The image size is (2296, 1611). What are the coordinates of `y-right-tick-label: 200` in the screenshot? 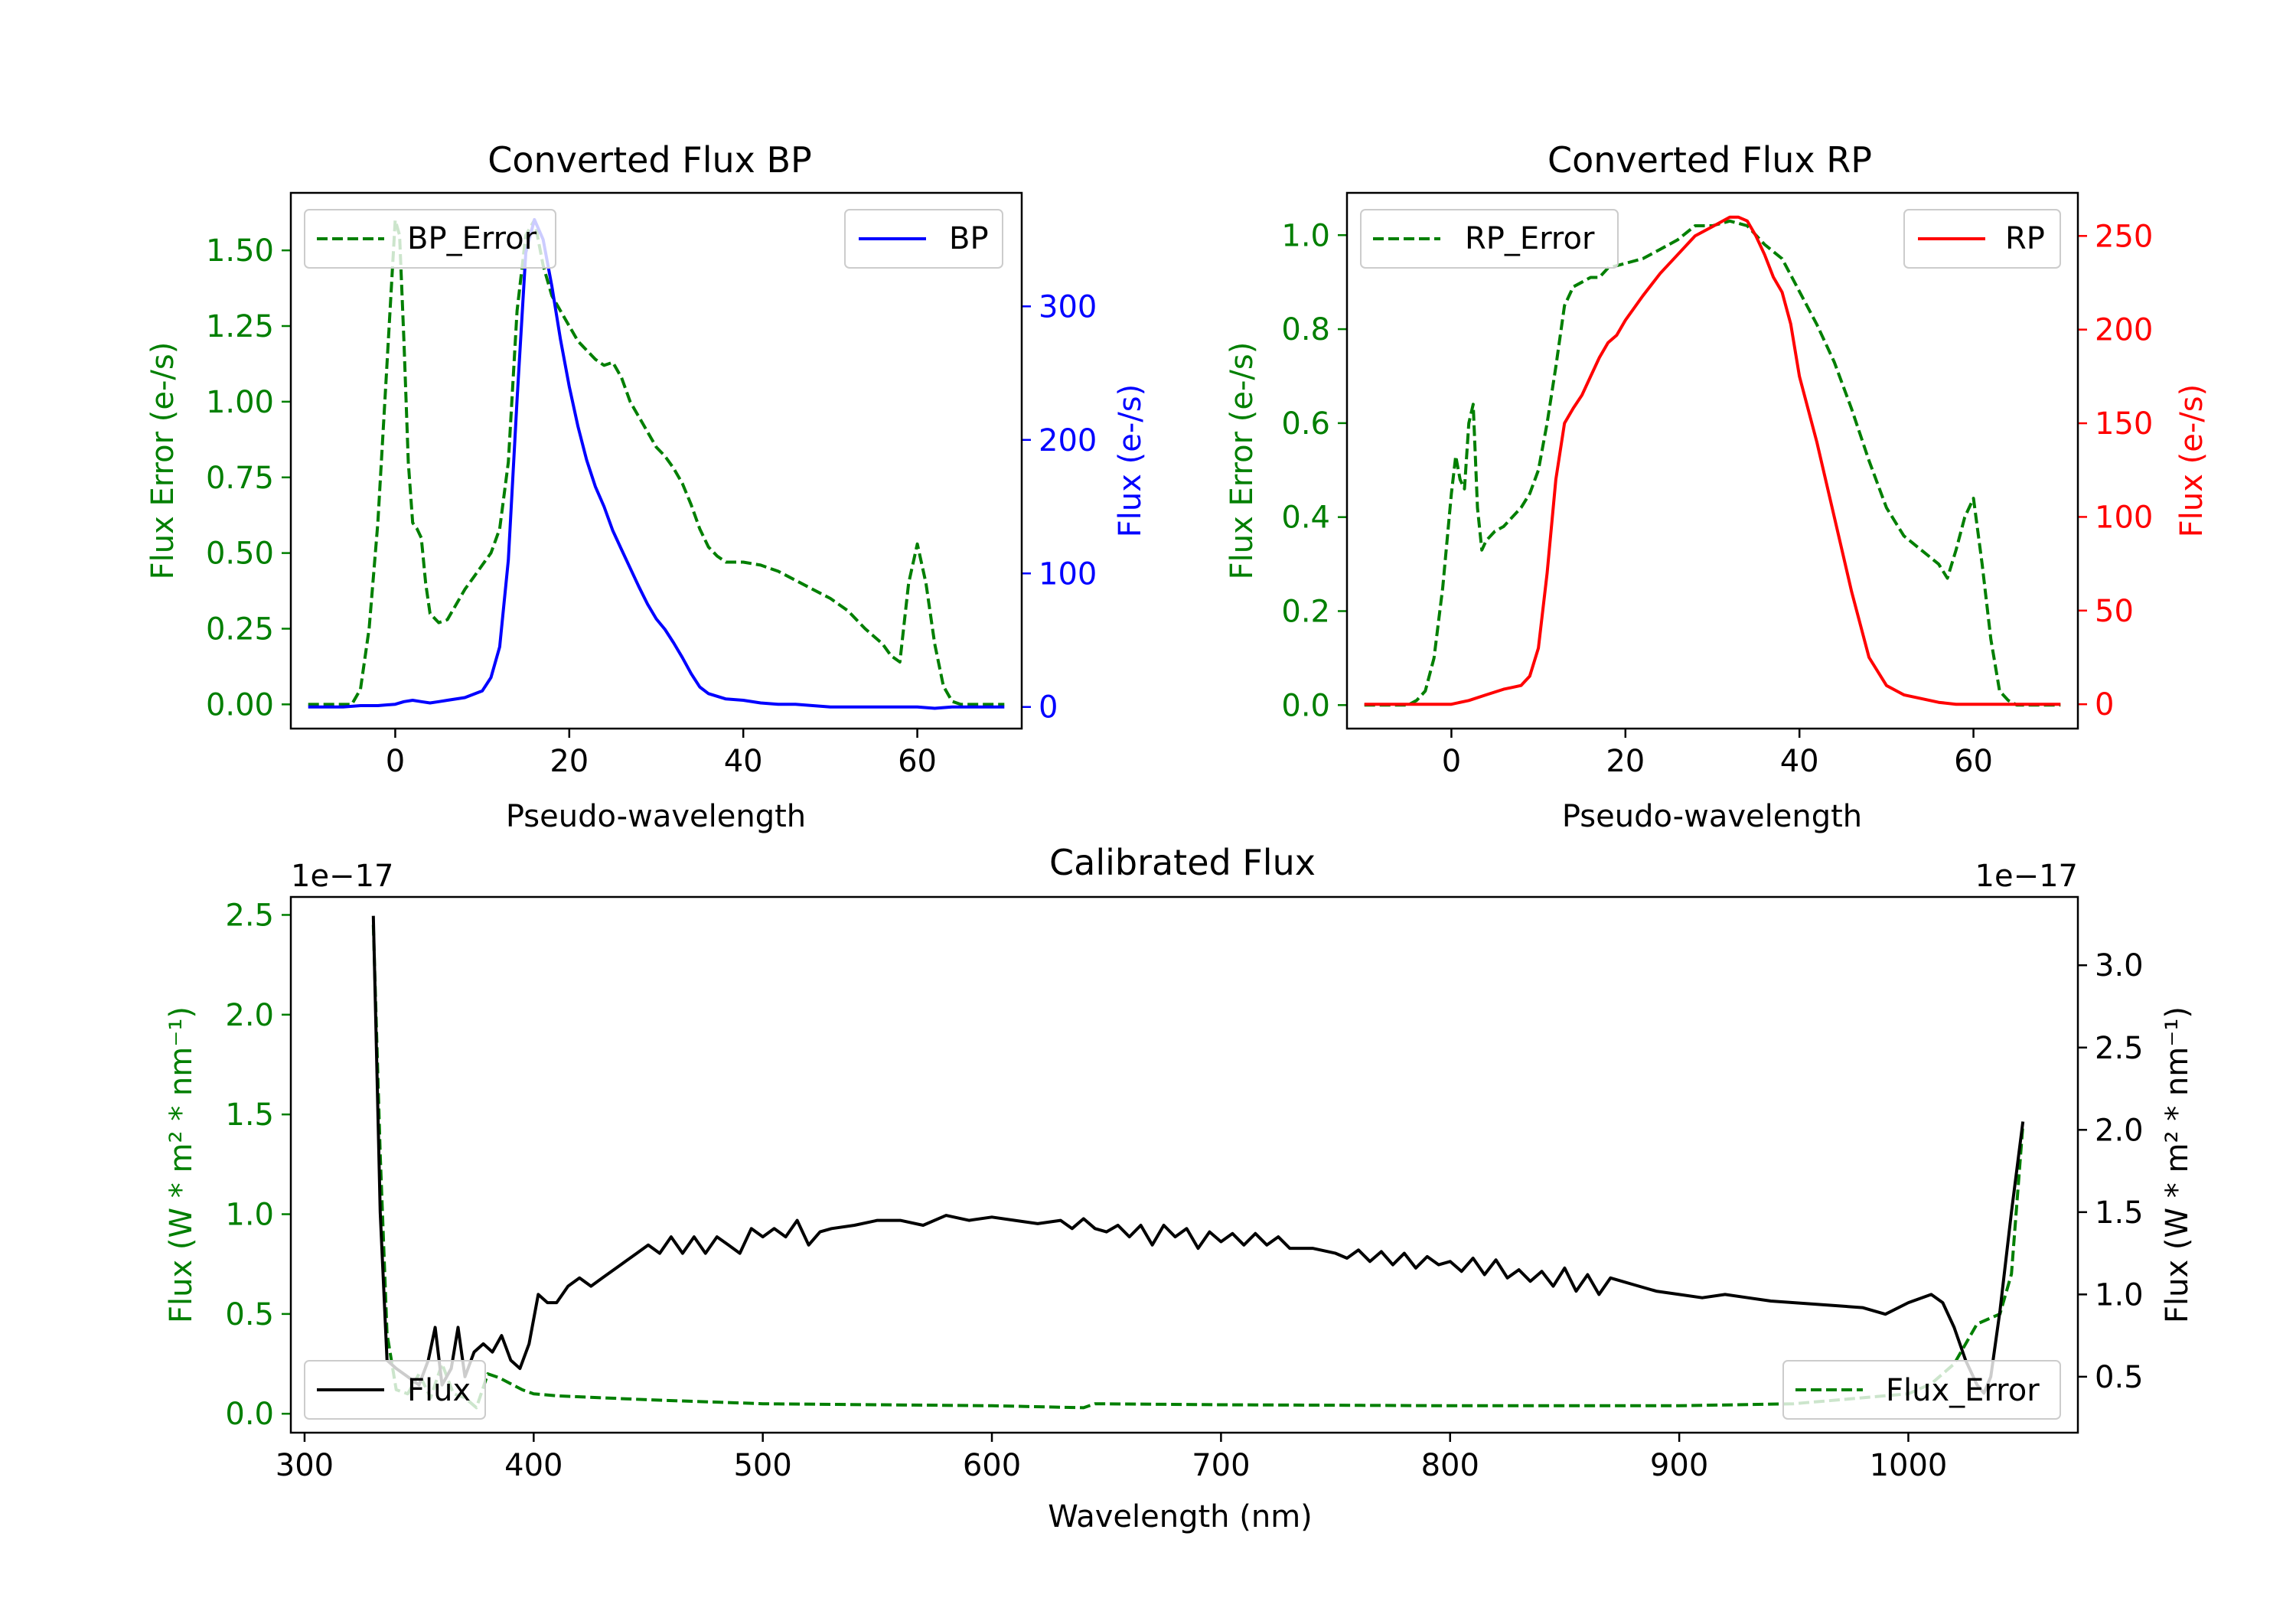 It's located at (2124, 330).